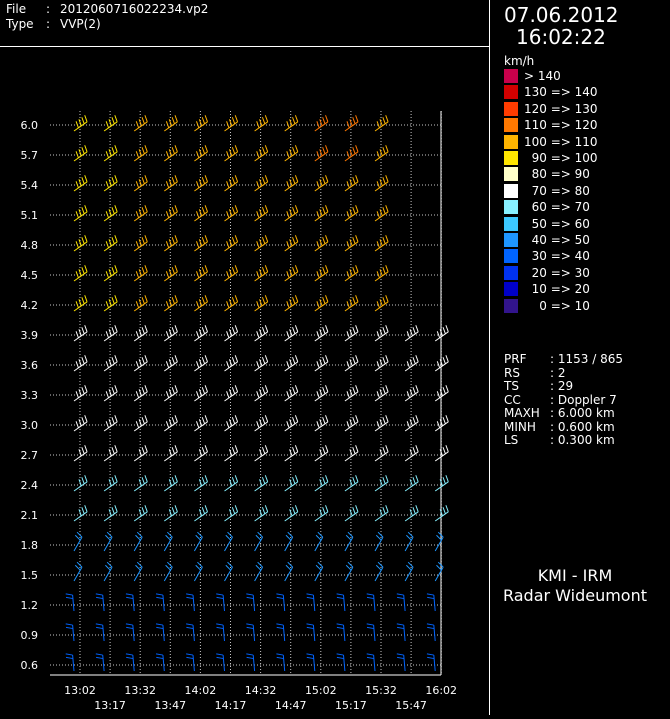 The image size is (670, 719). What do you see at coordinates (561, 158) in the screenshot?
I see `legend-label: 90 => 100` at bounding box center [561, 158].